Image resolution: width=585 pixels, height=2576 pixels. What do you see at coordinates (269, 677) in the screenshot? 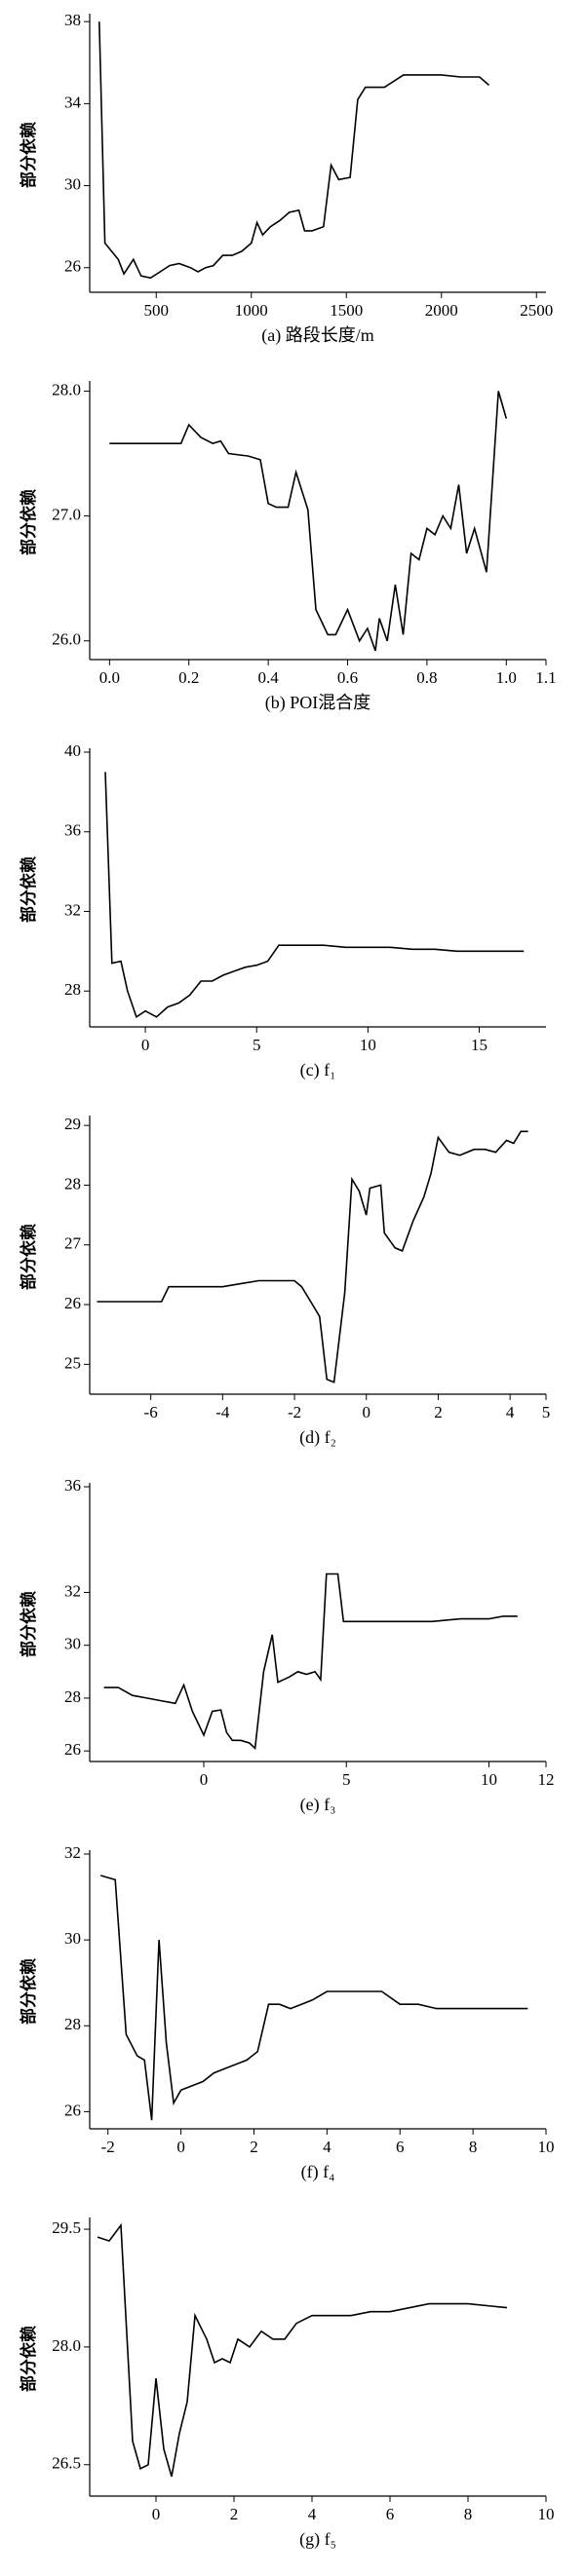
I see `x-tick-label: 0.4` at bounding box center [269, 677].